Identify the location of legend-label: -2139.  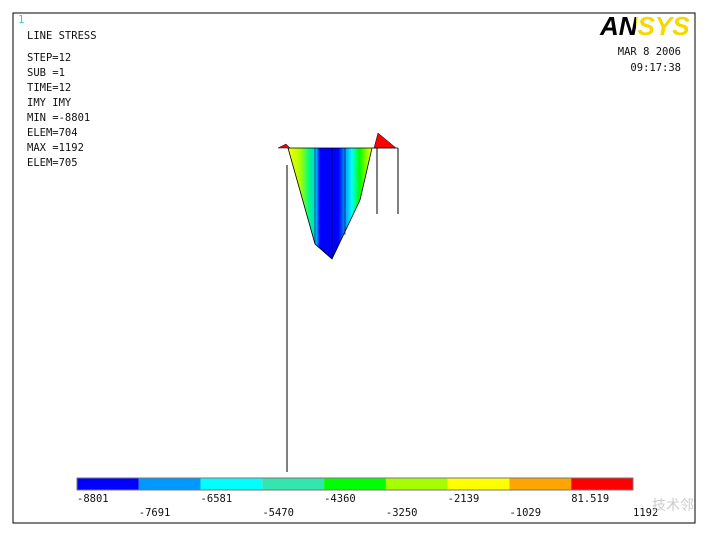
(464, 499).